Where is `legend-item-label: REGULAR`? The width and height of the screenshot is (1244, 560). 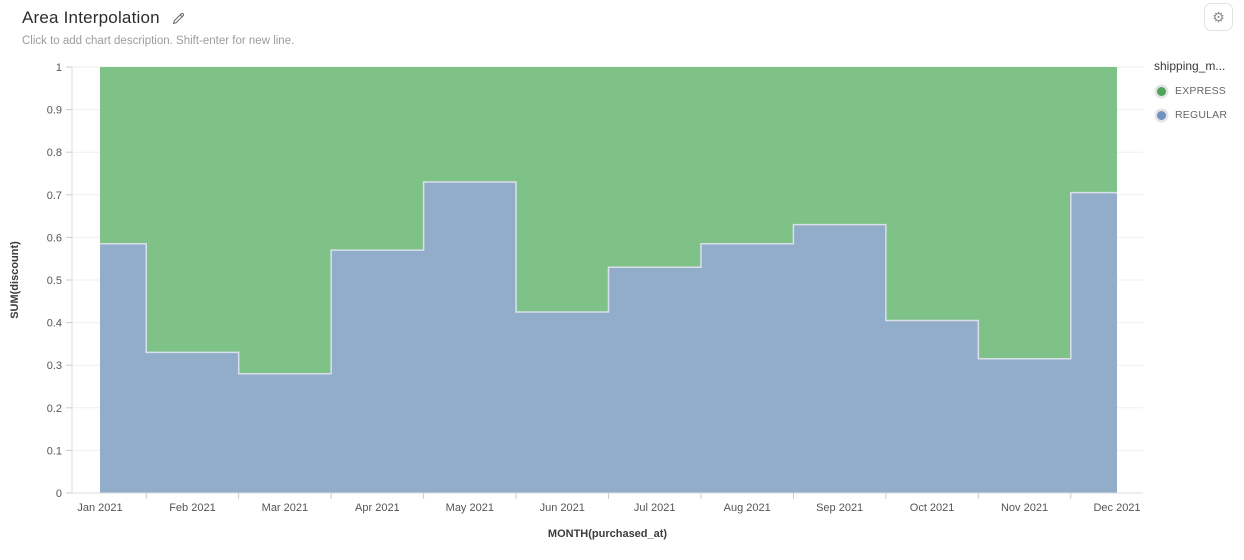
legend-item-label: REGULAR is located at coordinates (1201, 115).